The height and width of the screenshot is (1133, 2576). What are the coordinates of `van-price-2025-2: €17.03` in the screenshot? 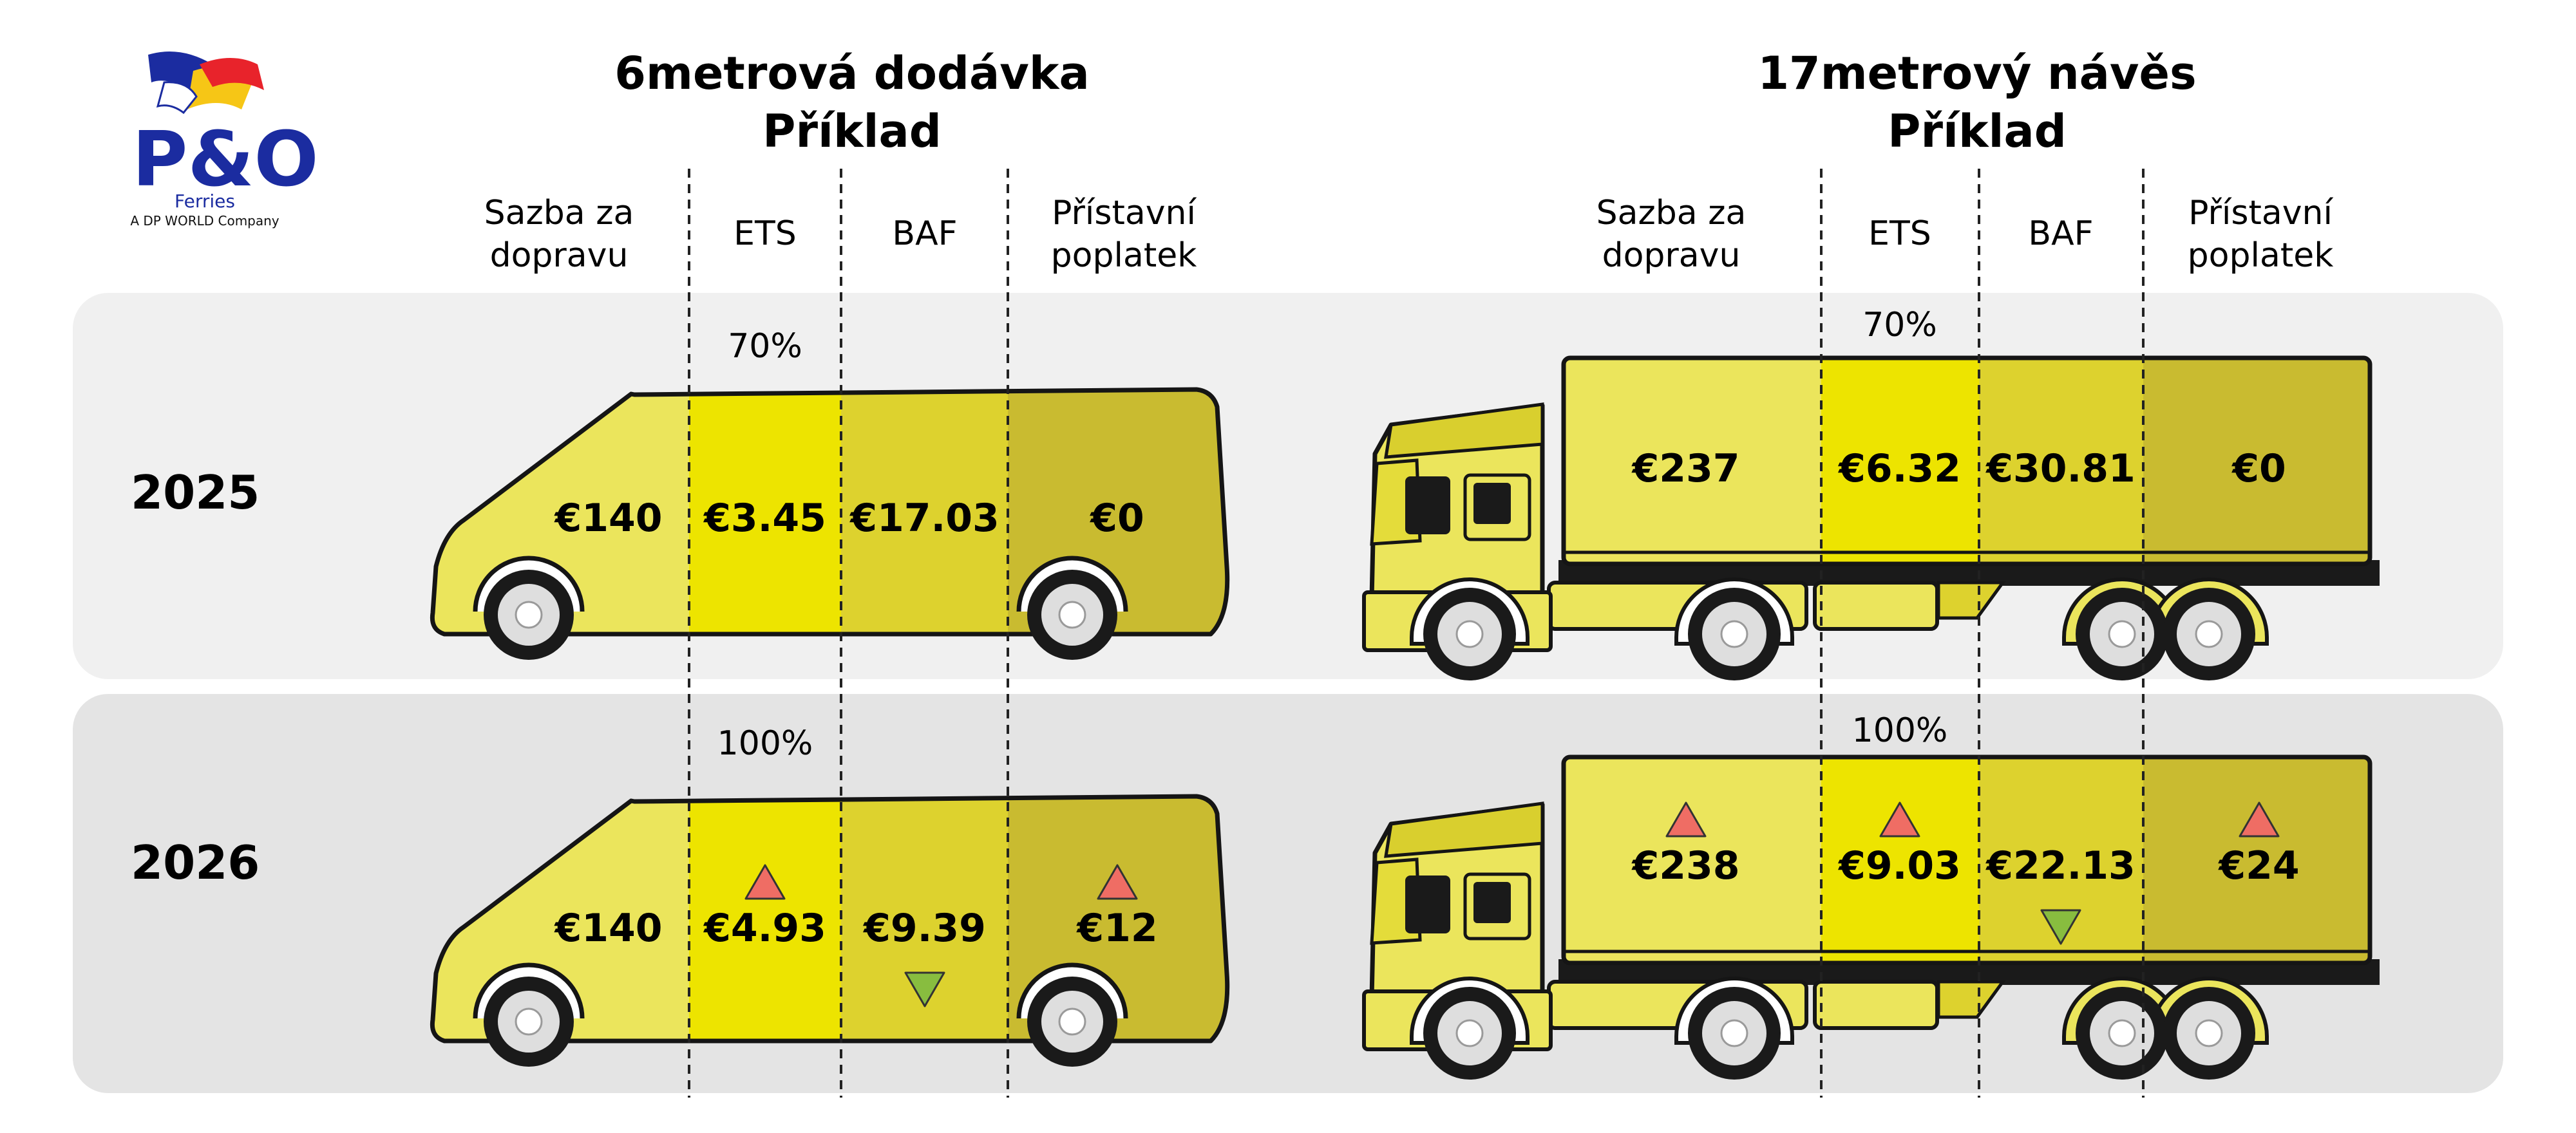 It's located at (924, 519).